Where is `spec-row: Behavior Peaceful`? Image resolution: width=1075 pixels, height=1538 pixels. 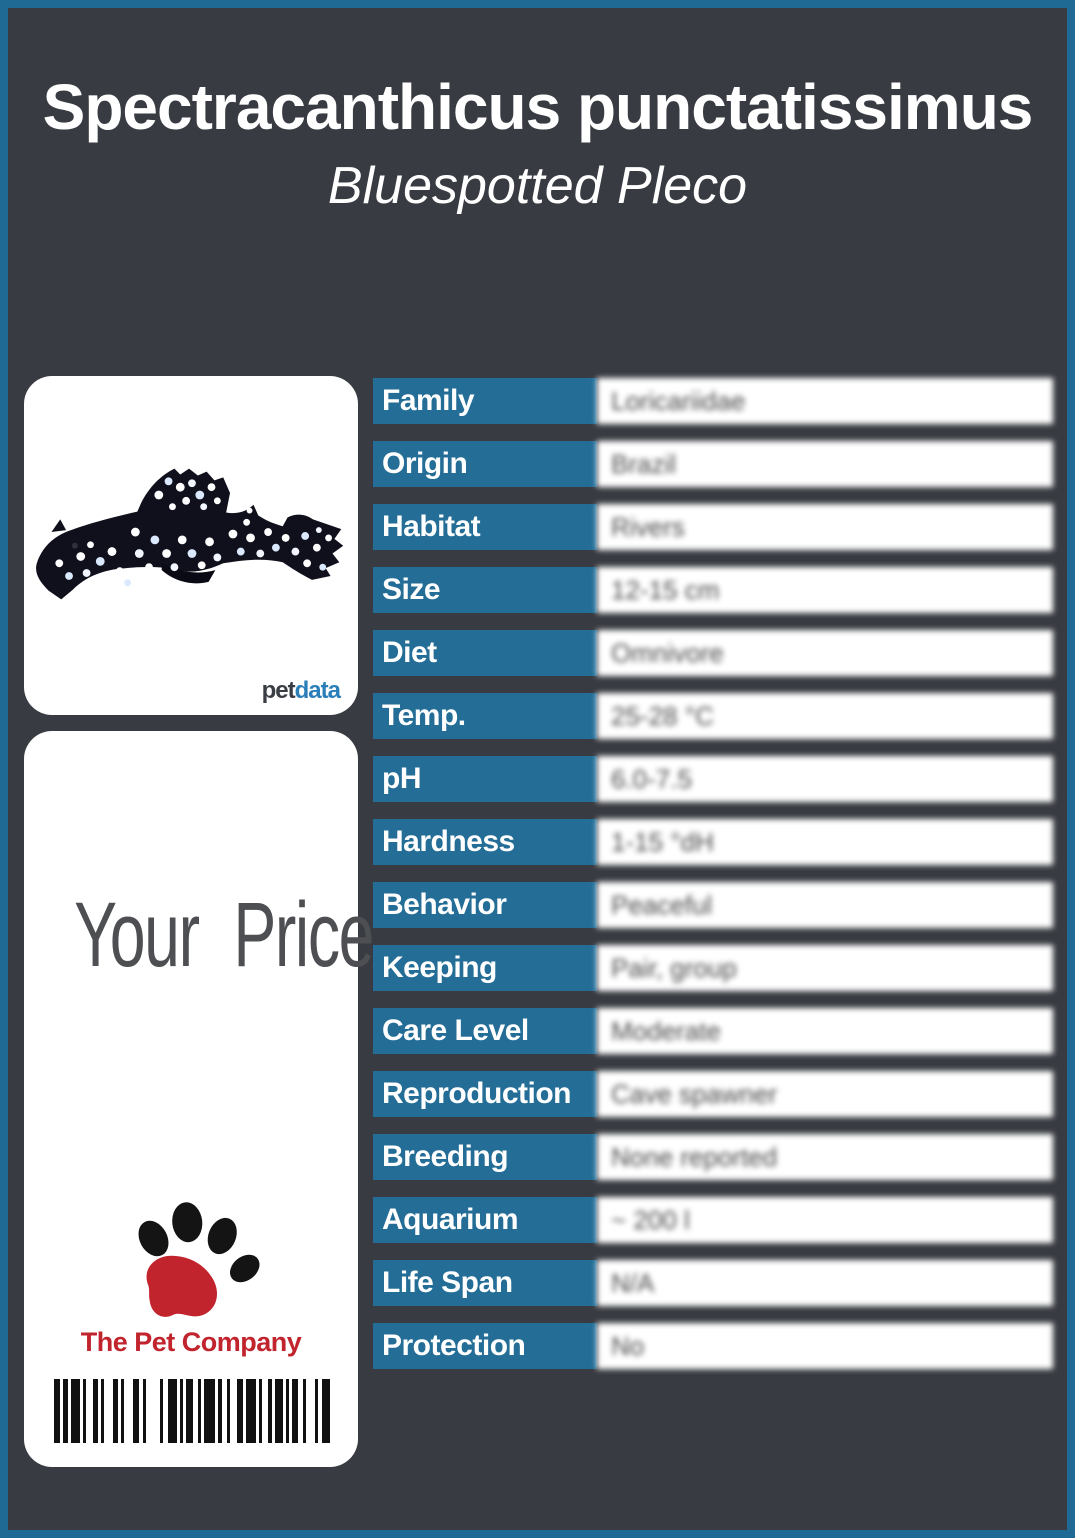
spec-row: Behavior Peaceful is located at coordinates (713, 905).